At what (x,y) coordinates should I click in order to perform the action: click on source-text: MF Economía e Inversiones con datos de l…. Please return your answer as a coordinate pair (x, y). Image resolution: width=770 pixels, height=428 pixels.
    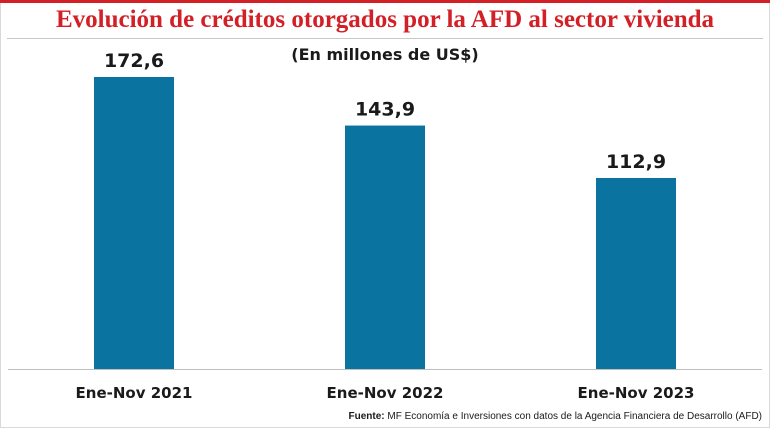
    Looking at the image, I should click on (574, 416).